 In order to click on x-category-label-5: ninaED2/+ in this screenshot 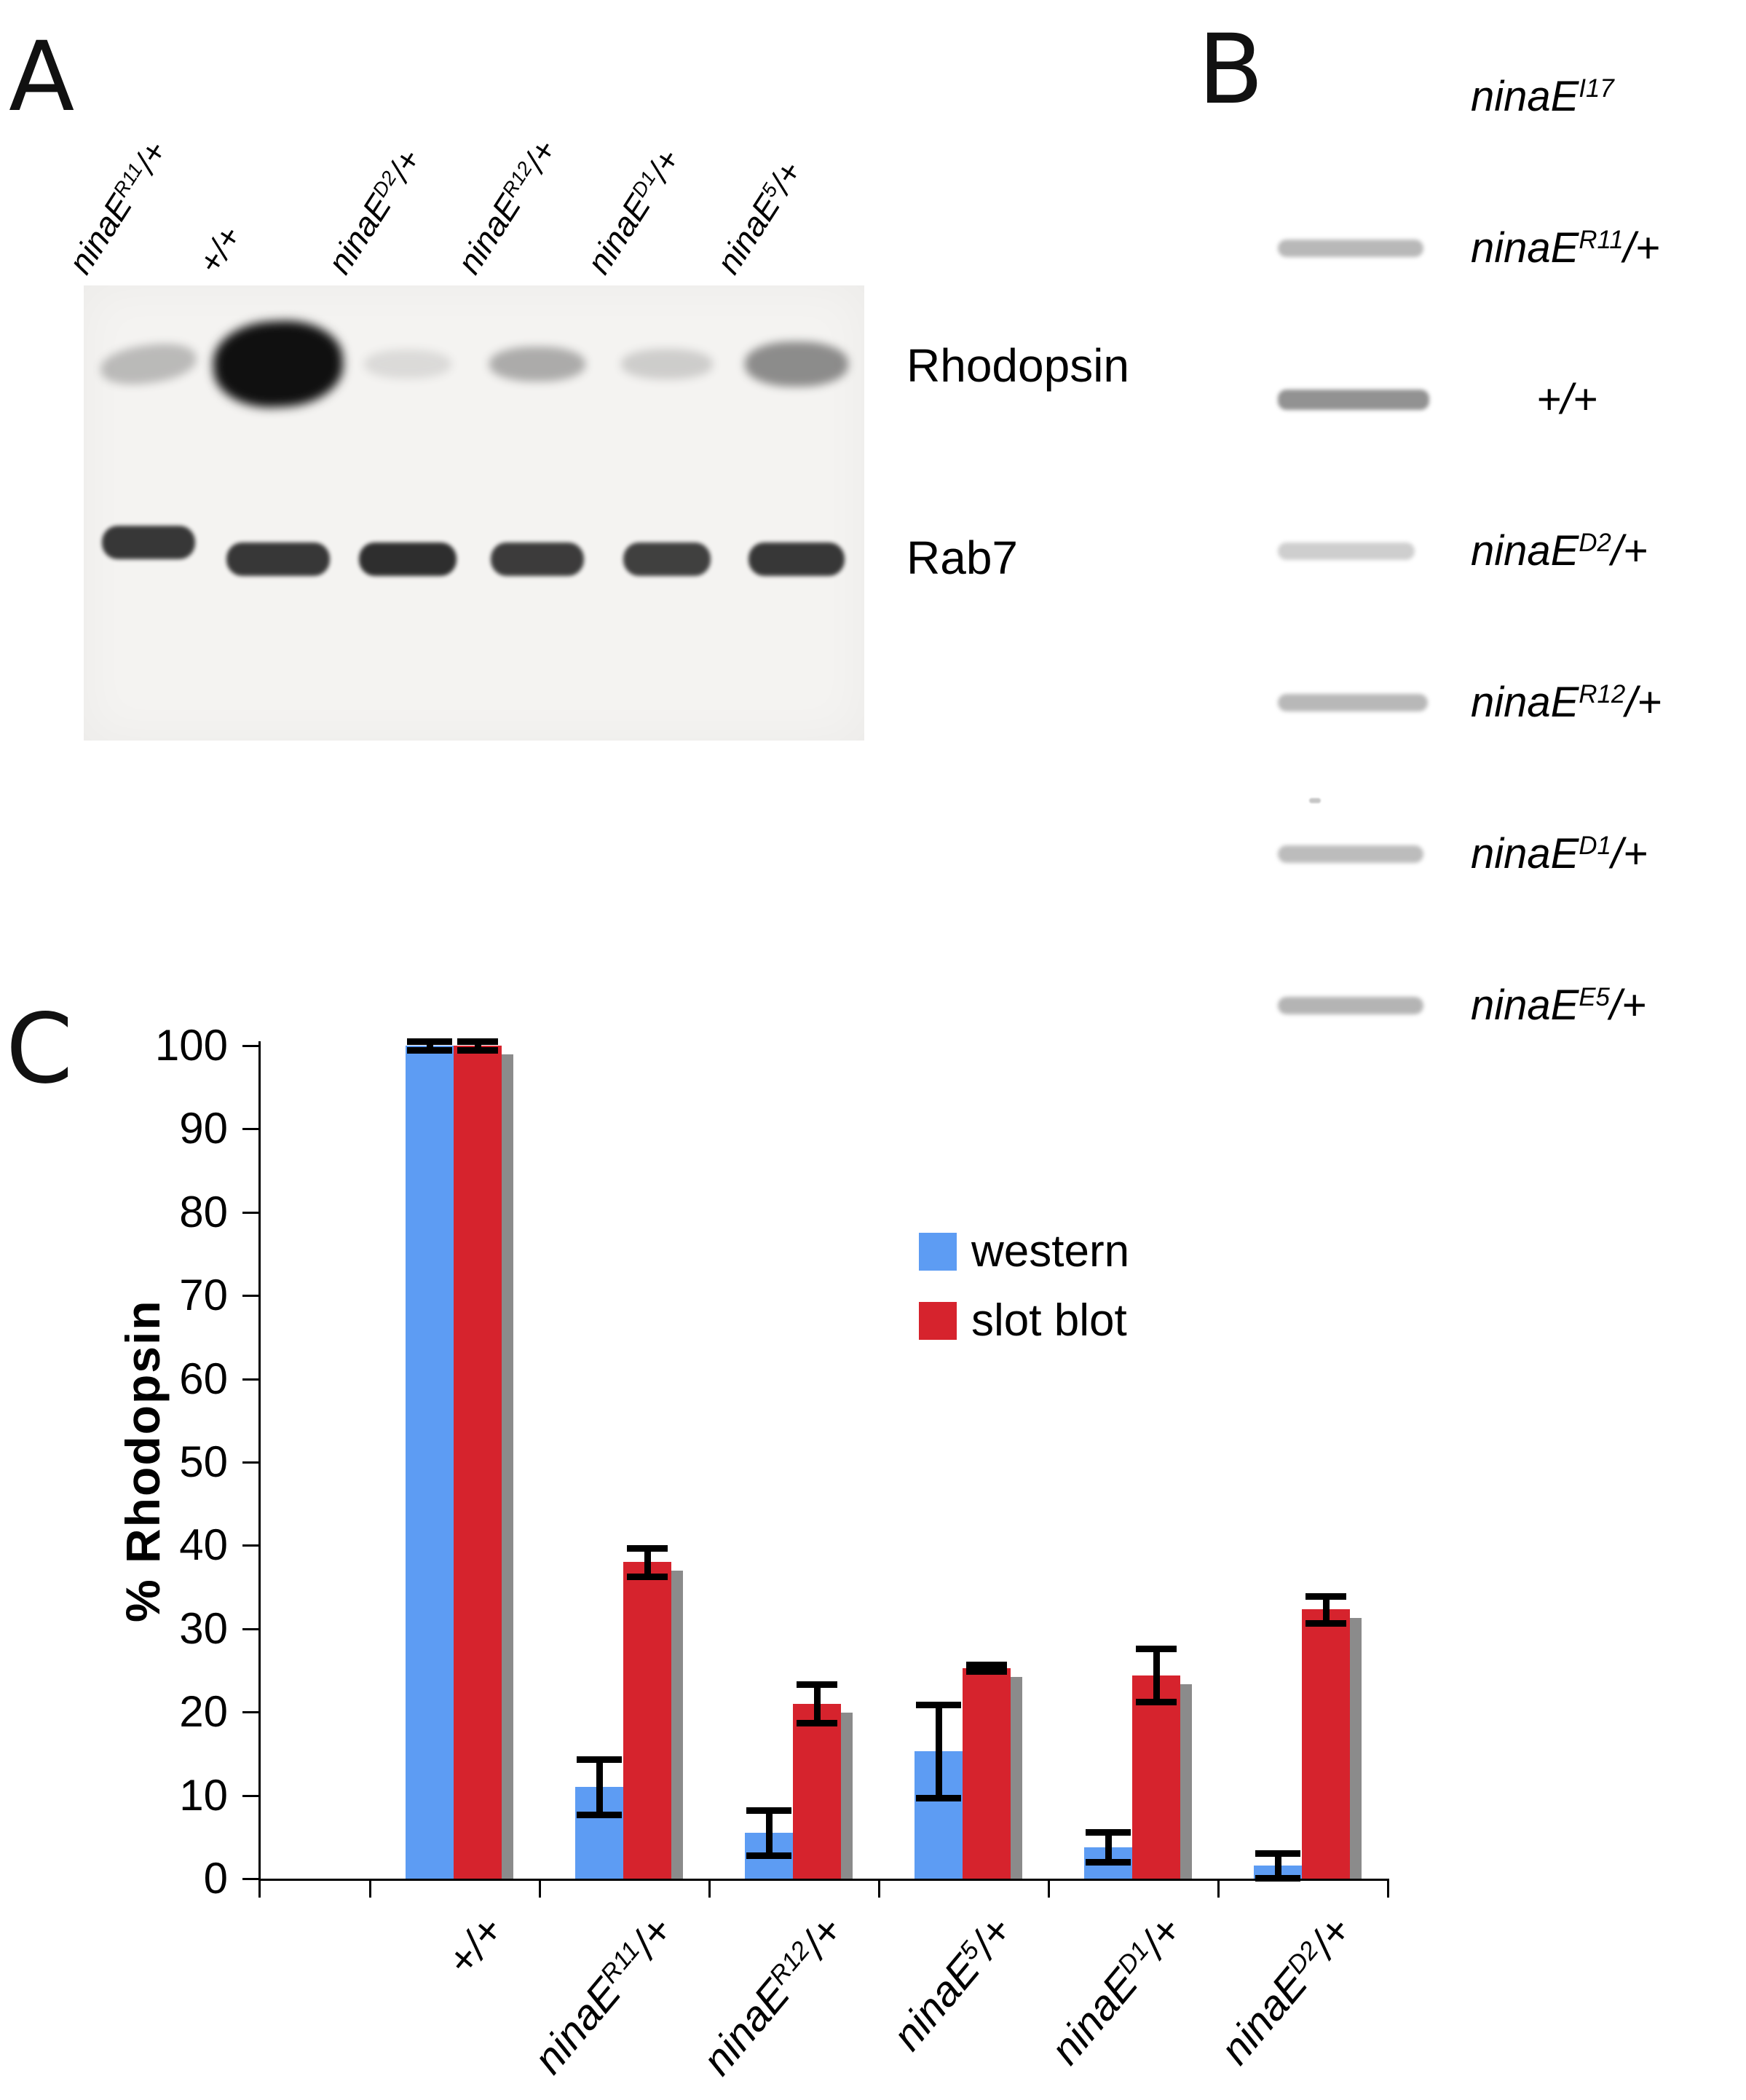, I will do `click(1286, 1990)`.